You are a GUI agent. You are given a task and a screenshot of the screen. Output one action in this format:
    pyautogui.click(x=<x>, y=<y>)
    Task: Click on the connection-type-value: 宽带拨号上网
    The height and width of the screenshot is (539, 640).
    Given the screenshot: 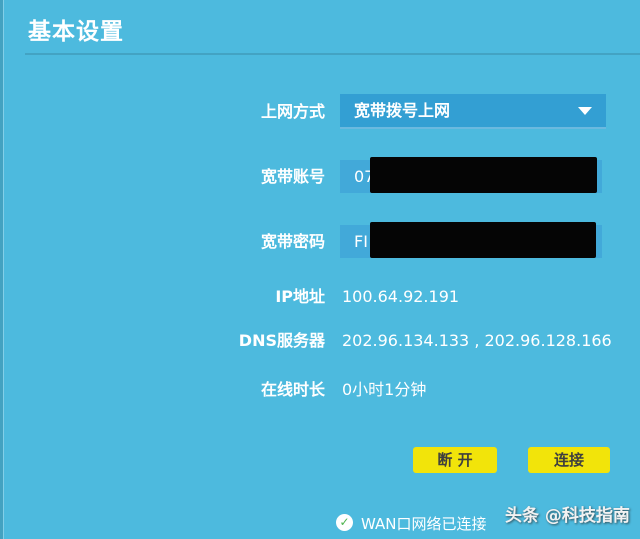 What is the action you would take?
    pyautogui.click(x=402, y=110)
    